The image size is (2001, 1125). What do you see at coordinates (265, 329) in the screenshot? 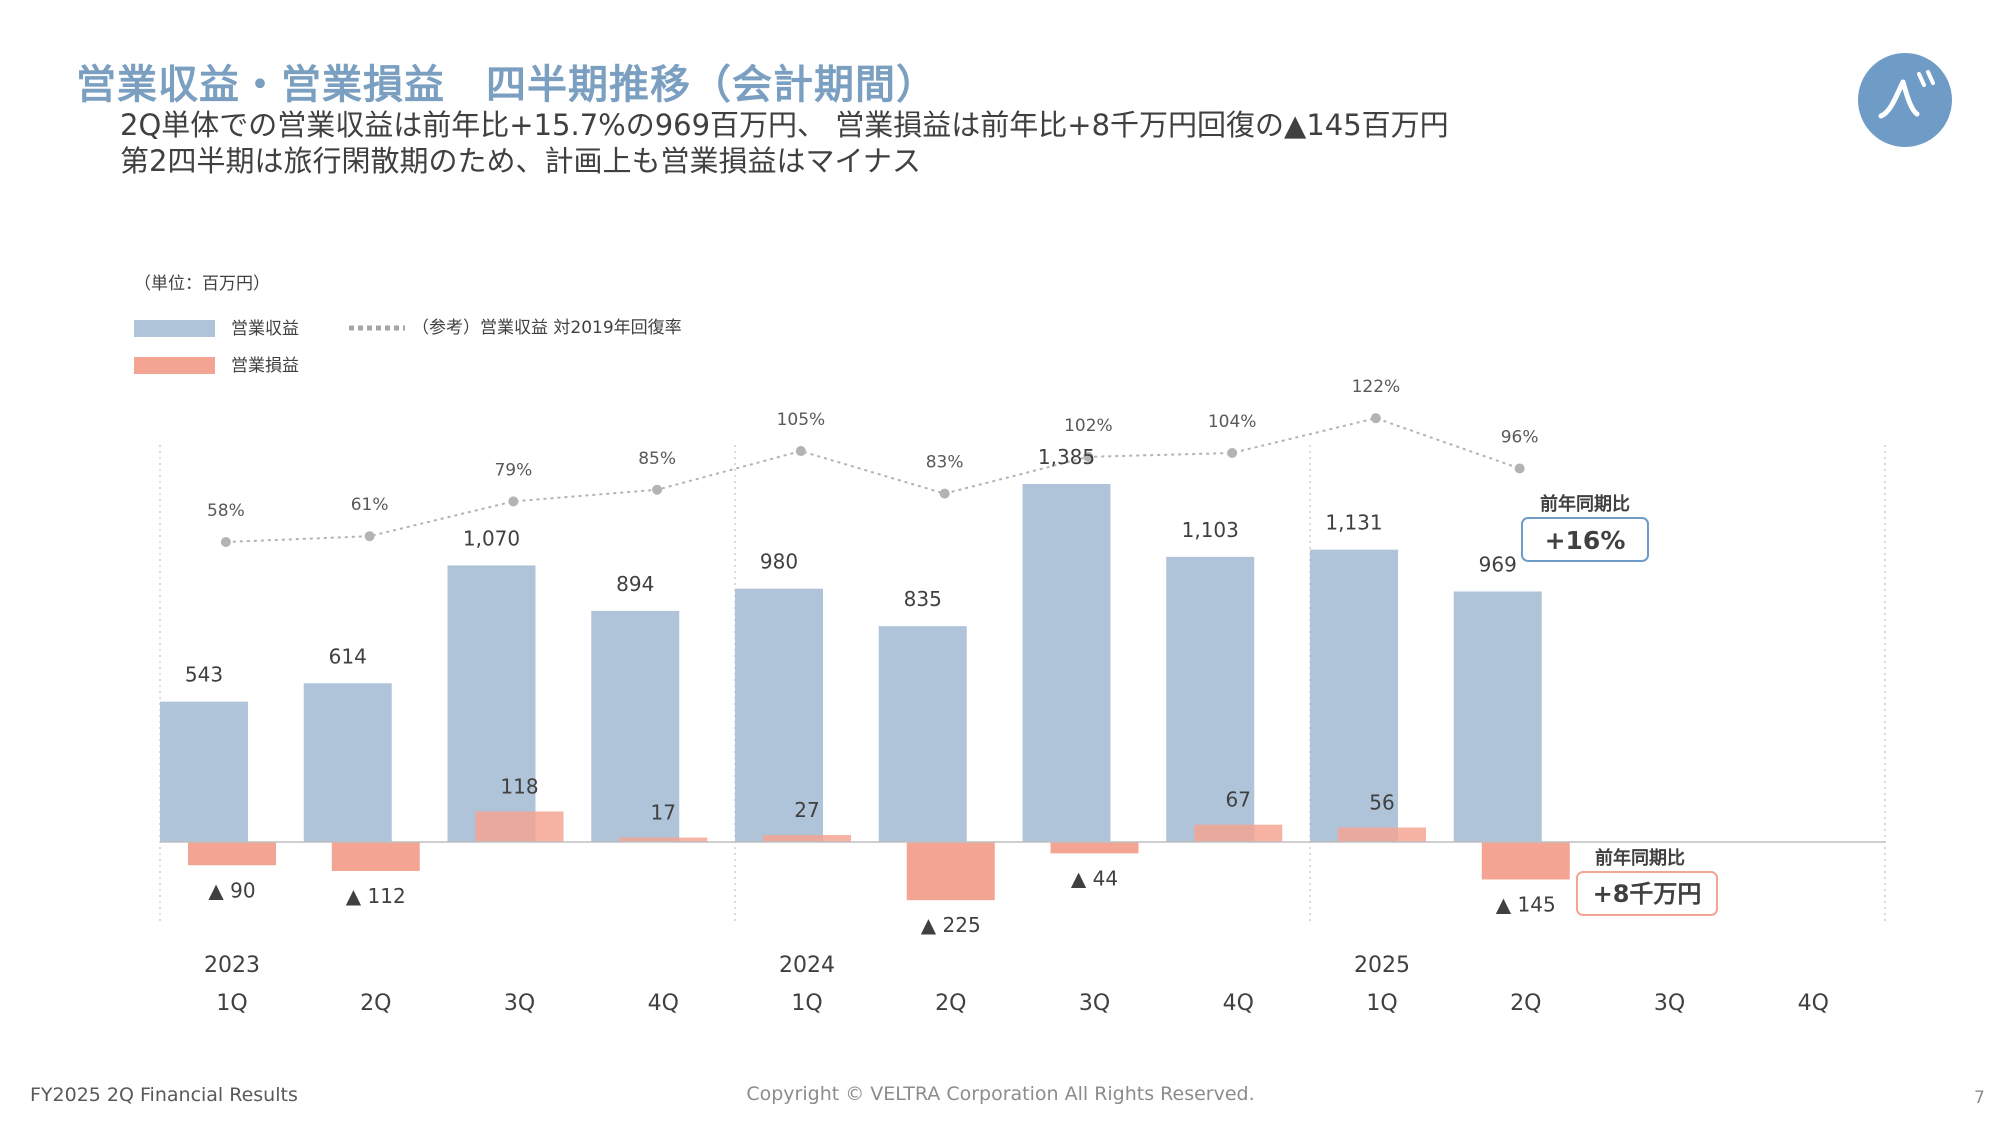
I see `legend-label-revenue: 営業収益` at bounding box center [265, 329].